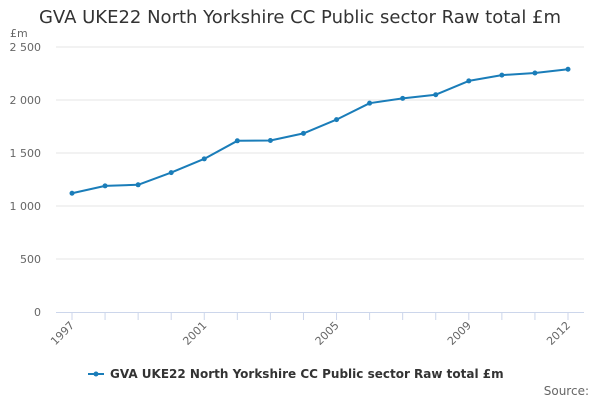 This screenshot has width=600, height=400. I want to click on y-tick-label: 1 000, so click(26, 206).